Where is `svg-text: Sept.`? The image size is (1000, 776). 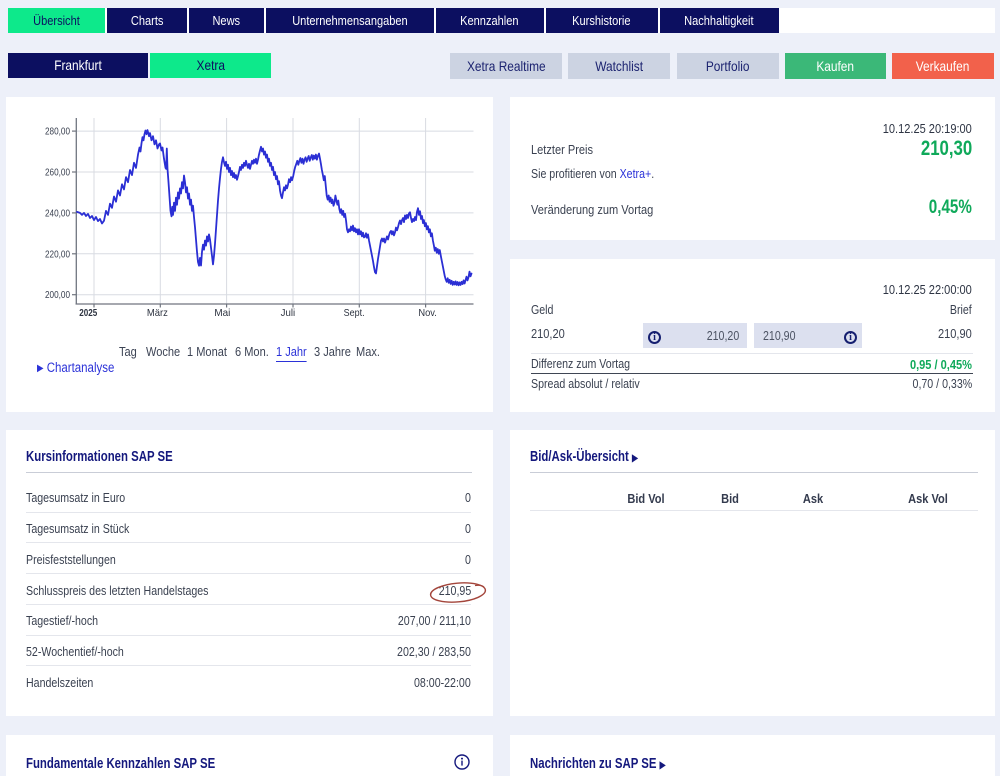
svg-text: Sept. is located at coordinates (354, 313).